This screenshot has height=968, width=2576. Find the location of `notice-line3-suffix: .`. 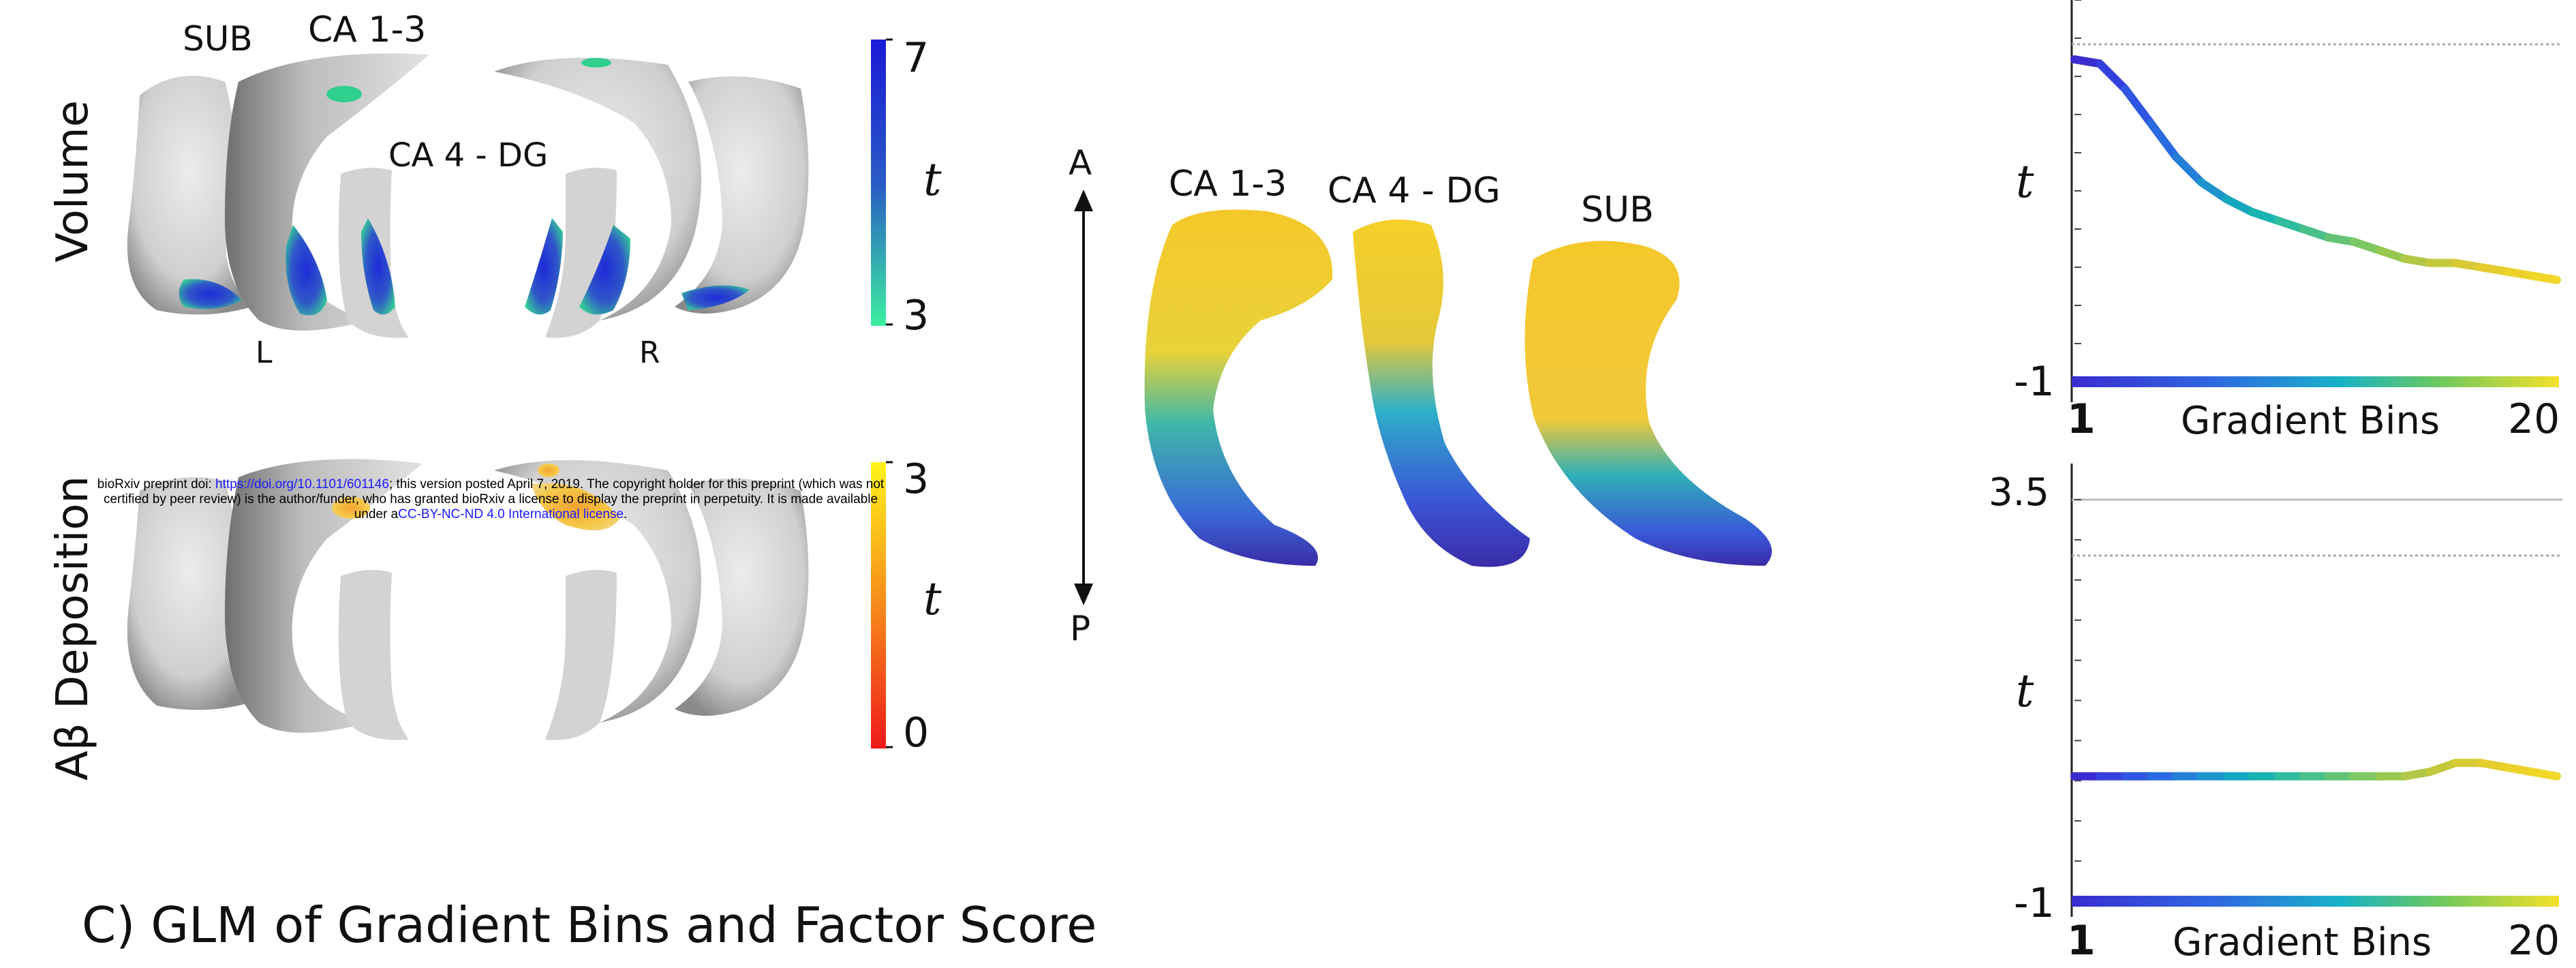

notice-line3-suffix: . is located at coordinates (626, 514).